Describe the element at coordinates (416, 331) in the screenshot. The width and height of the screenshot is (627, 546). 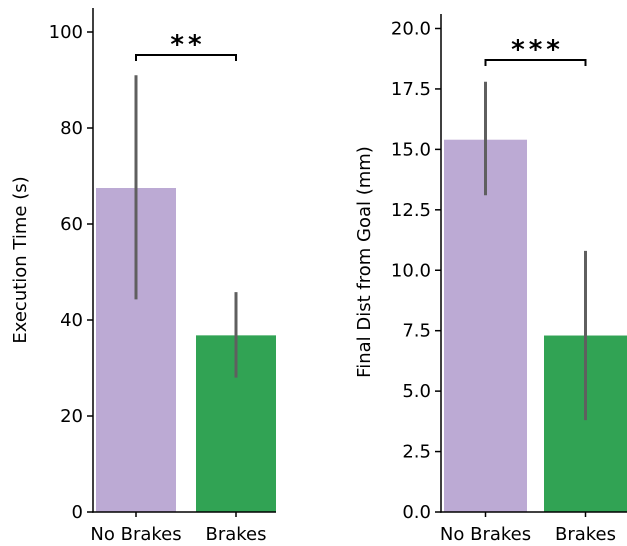
I see `y-tick-label-3: 7.5` at that location.